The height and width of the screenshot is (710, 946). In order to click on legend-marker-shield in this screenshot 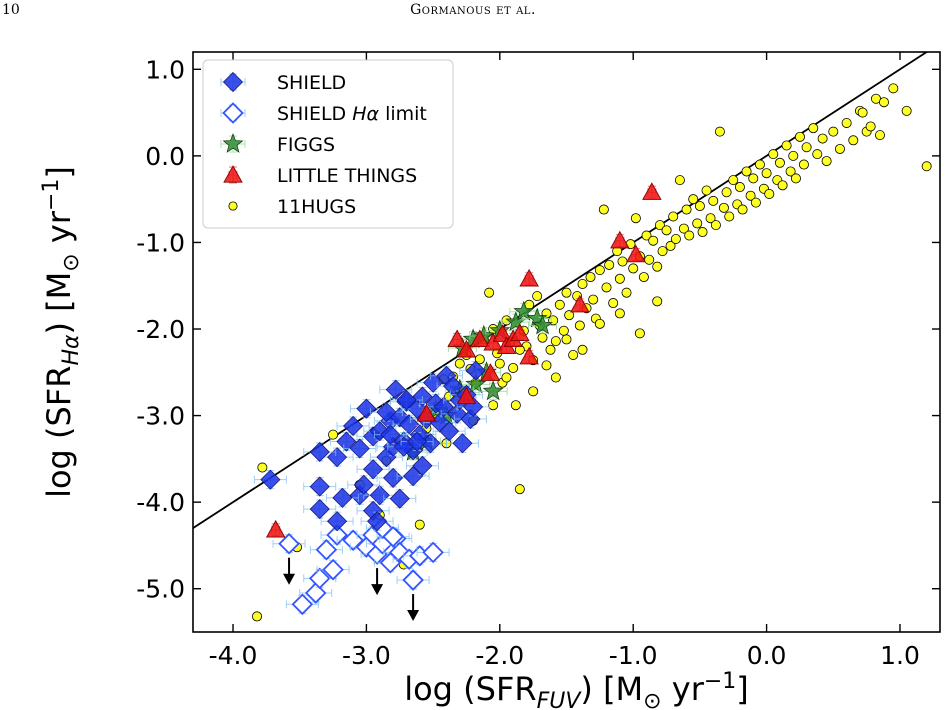, I will do `click(233, 82)`.